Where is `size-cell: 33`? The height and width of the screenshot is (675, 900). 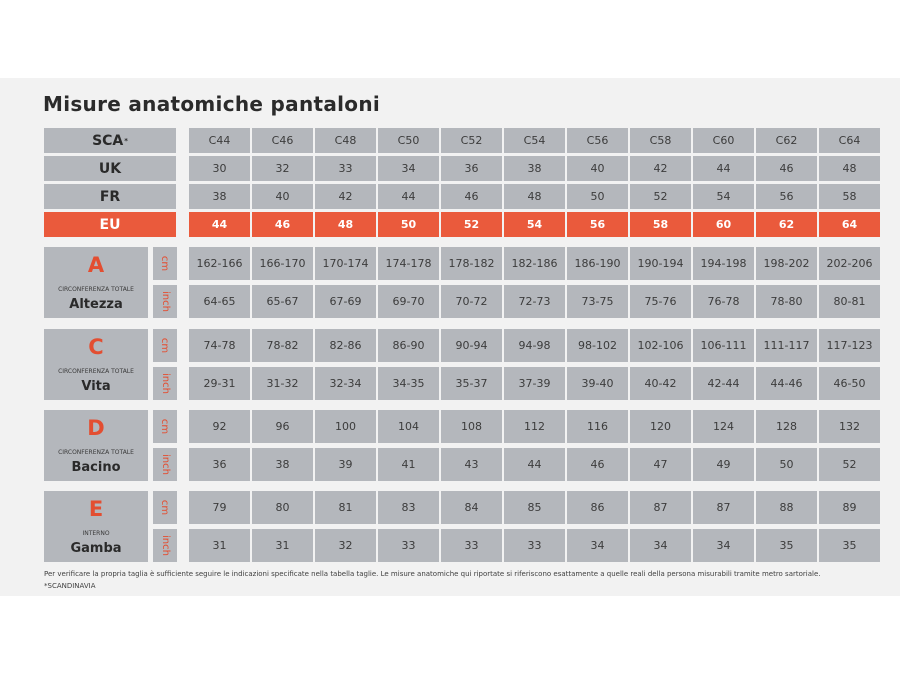 size-cell: 33 is located at coordinates (345, 168).